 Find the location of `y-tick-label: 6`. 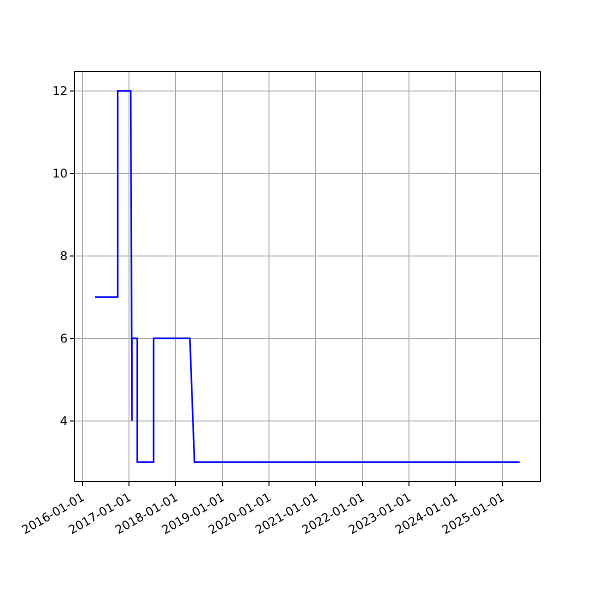

y-tick-label: 6 is located at coordinates (64, 339).